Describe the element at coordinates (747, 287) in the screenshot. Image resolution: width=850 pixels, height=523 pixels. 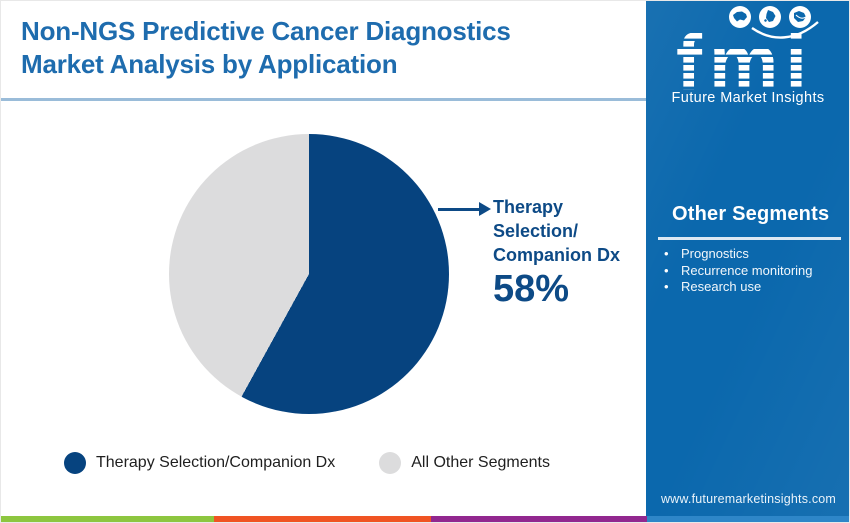
I see `segment-item-research-use: Research use` at that location.